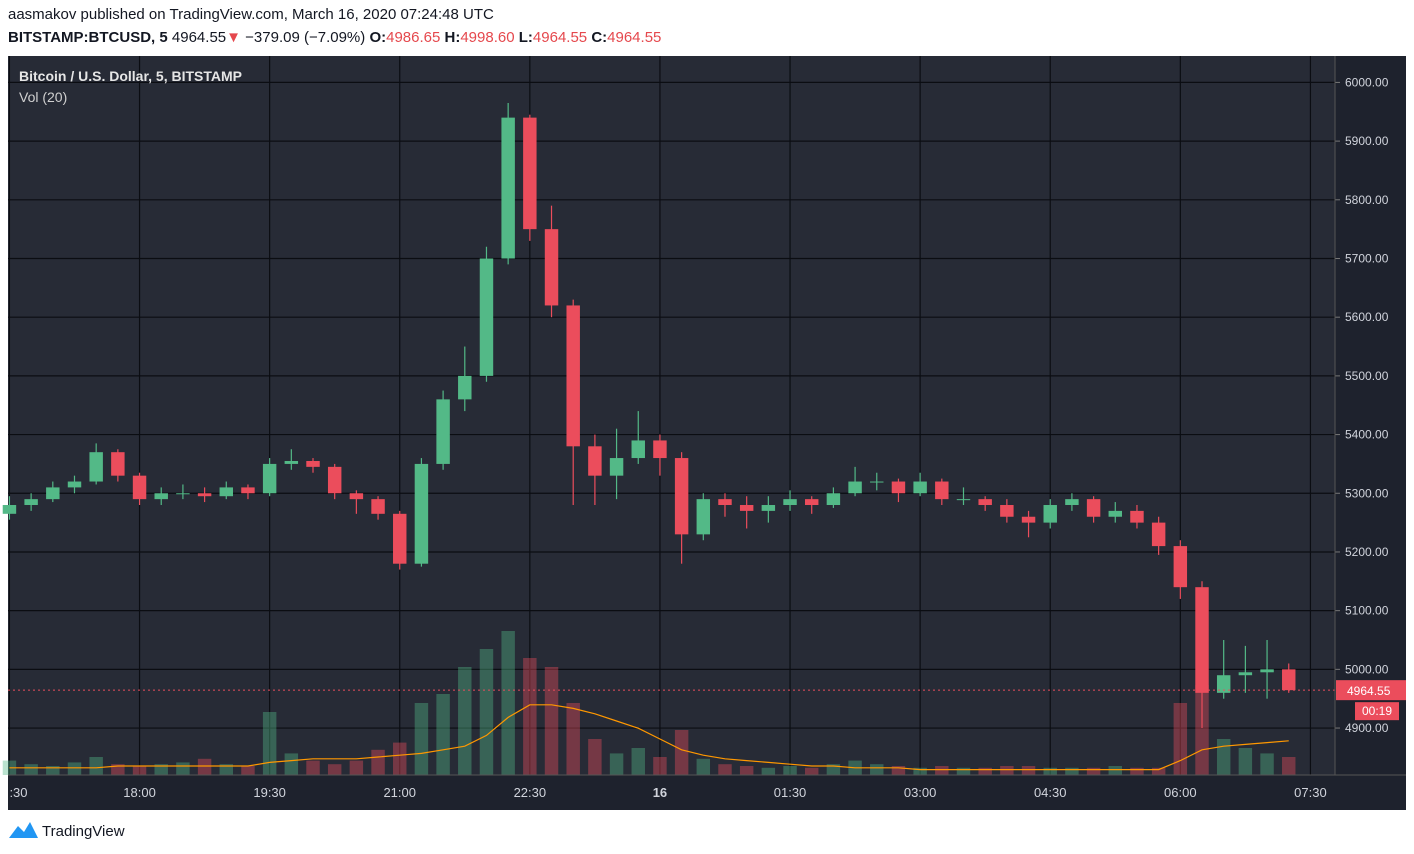 The height and width of the screenshot is (854, 1414). I want to click on y-tick-label: 5300.00, so click(1367, 493).